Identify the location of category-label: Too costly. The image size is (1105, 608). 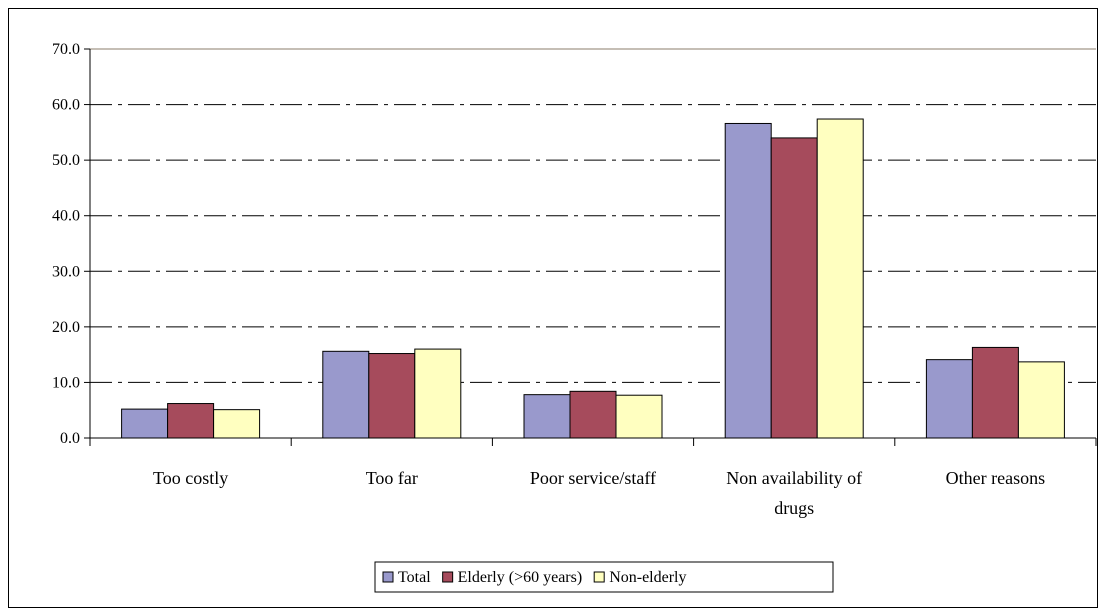
(190, 478).